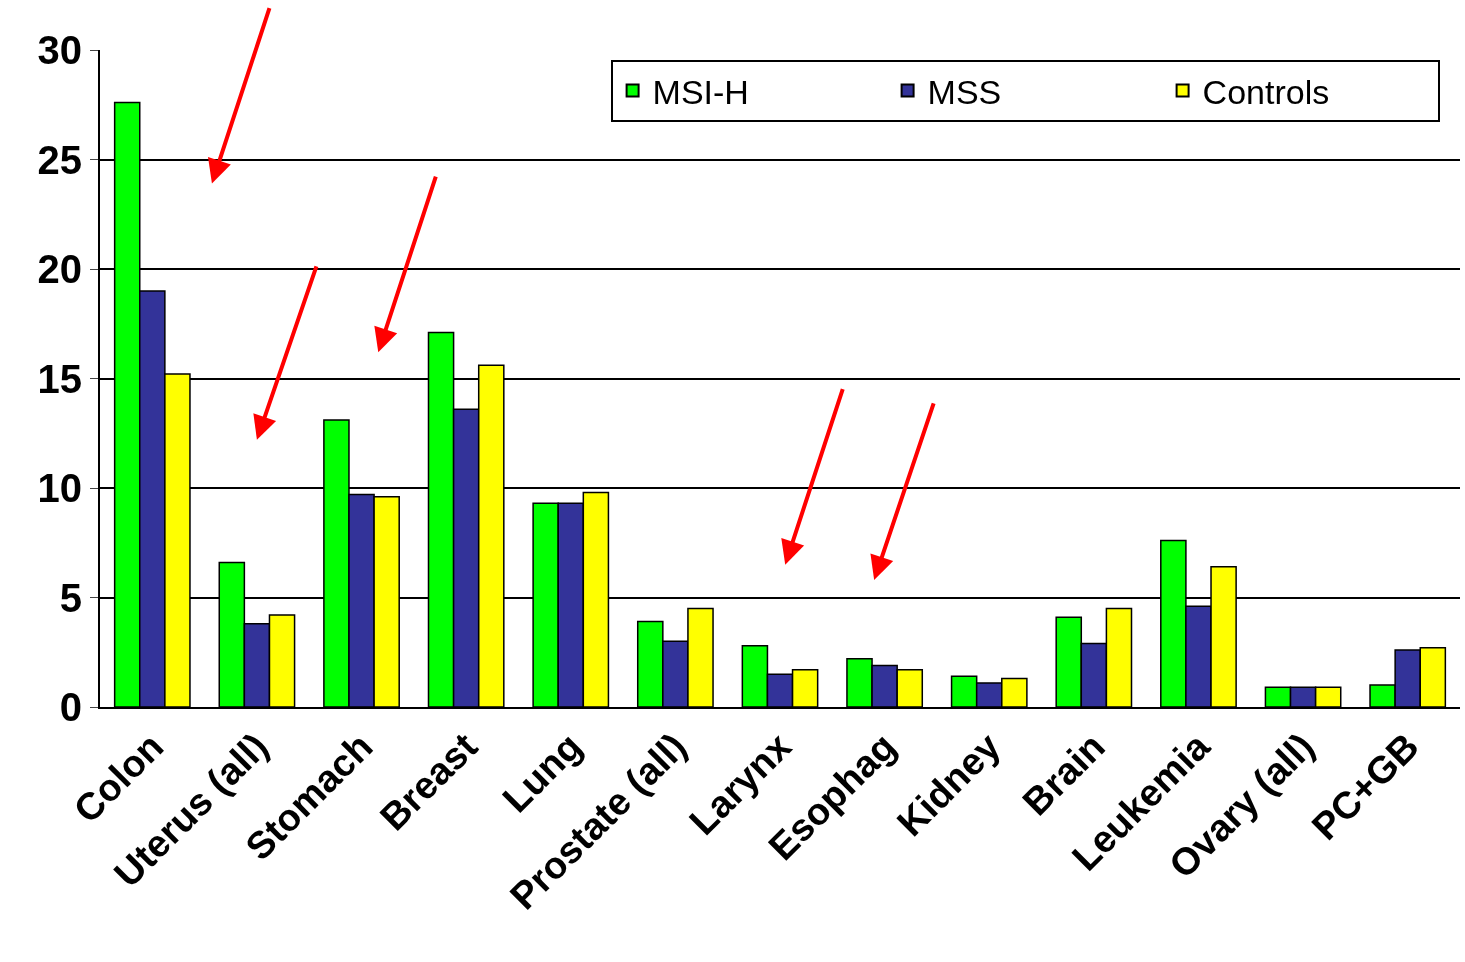 The width and height of the screenshot is (1465, 962). What do you see at coordinates (1266, 91) in the screenshot?
I see `legend-label: Controls` at bounding box center [1266, 91].